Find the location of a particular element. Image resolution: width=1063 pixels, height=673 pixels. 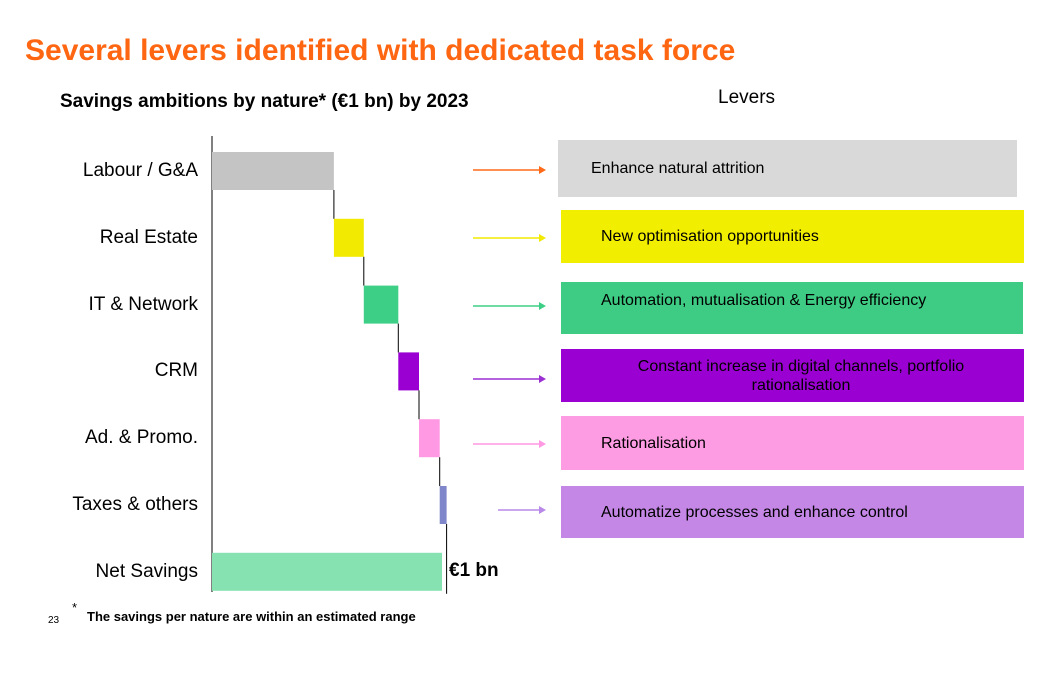

bar-crm is located at coordinates (408, 371).